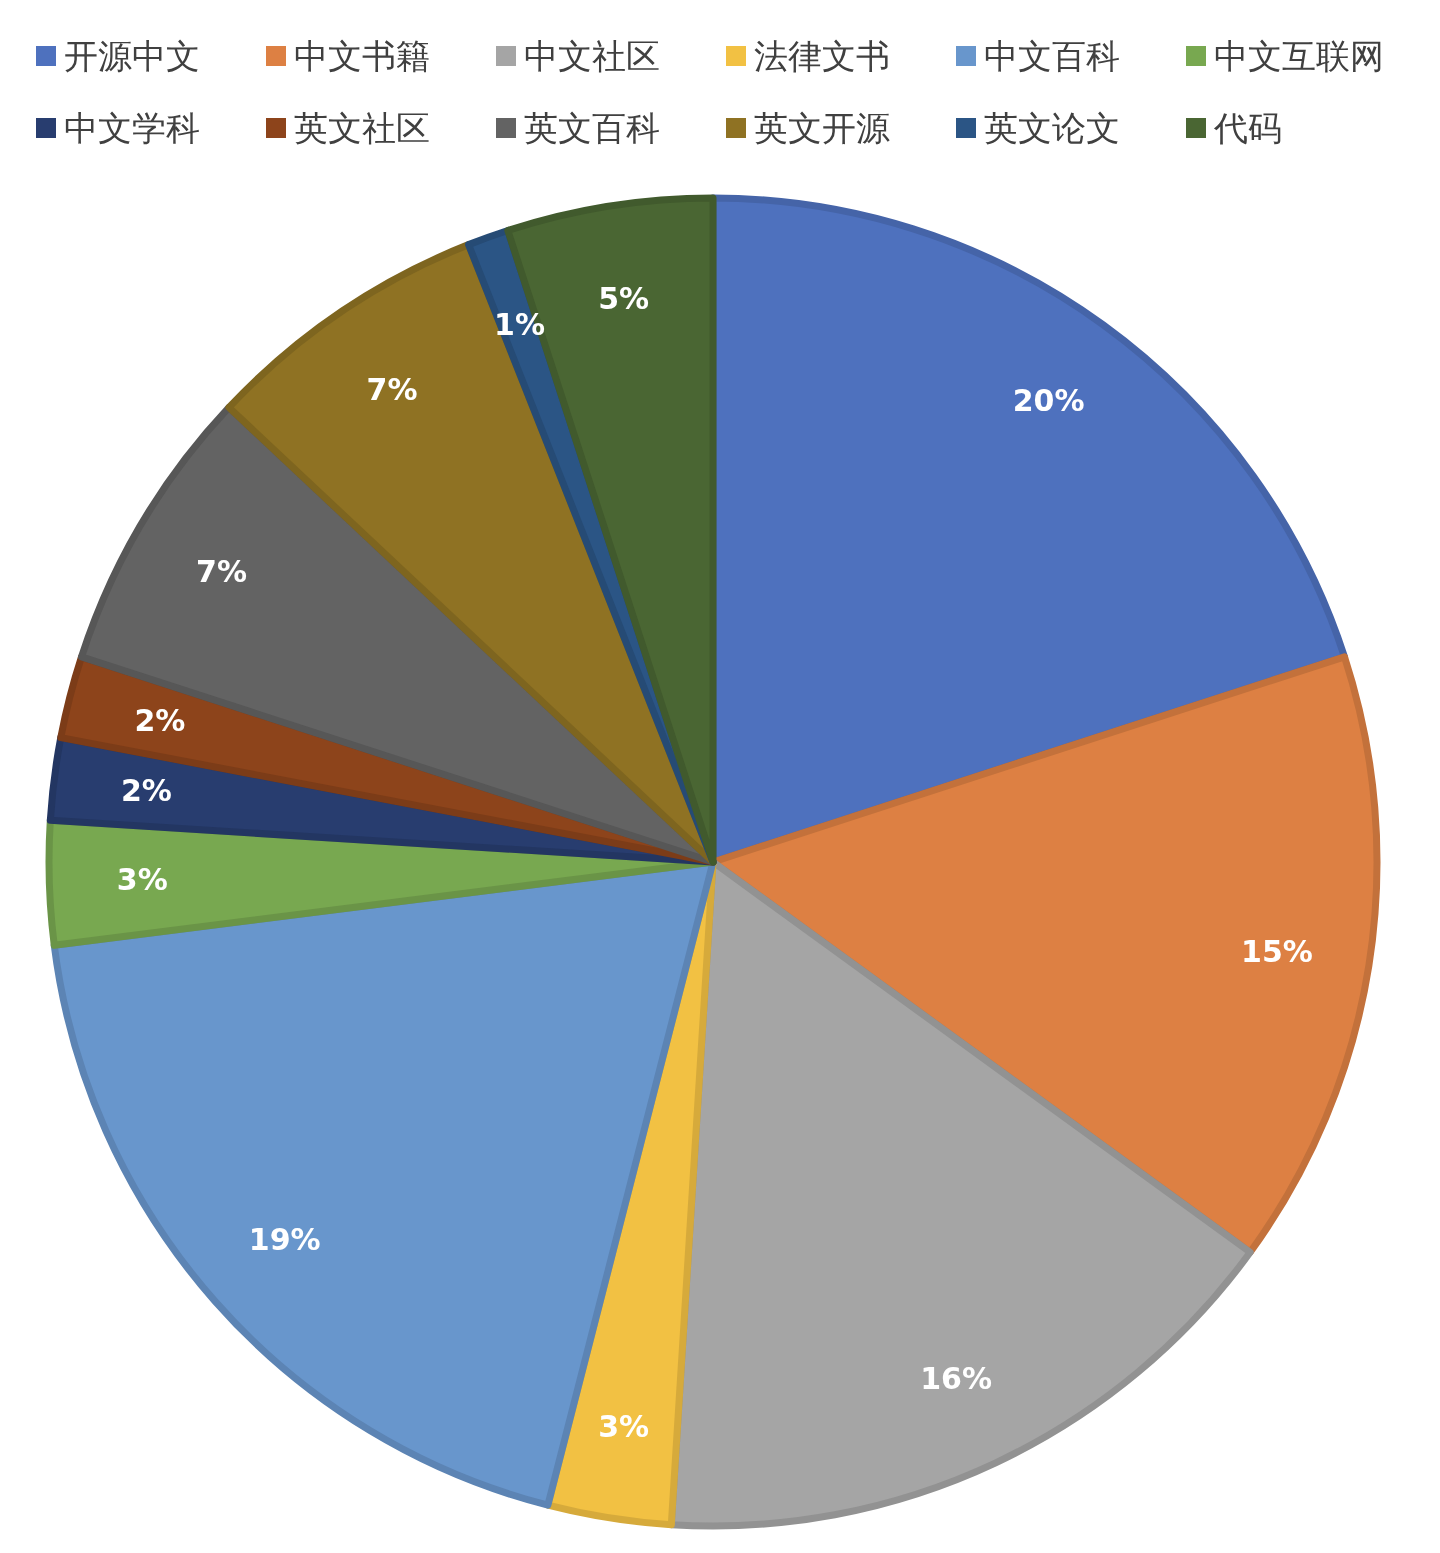 Image resolution: width=1440 pixels, height=1553 pixels. Describe the element at coordinates (1052, 128) in the screenshot. I see `legend-label: 英文论文` at that location.